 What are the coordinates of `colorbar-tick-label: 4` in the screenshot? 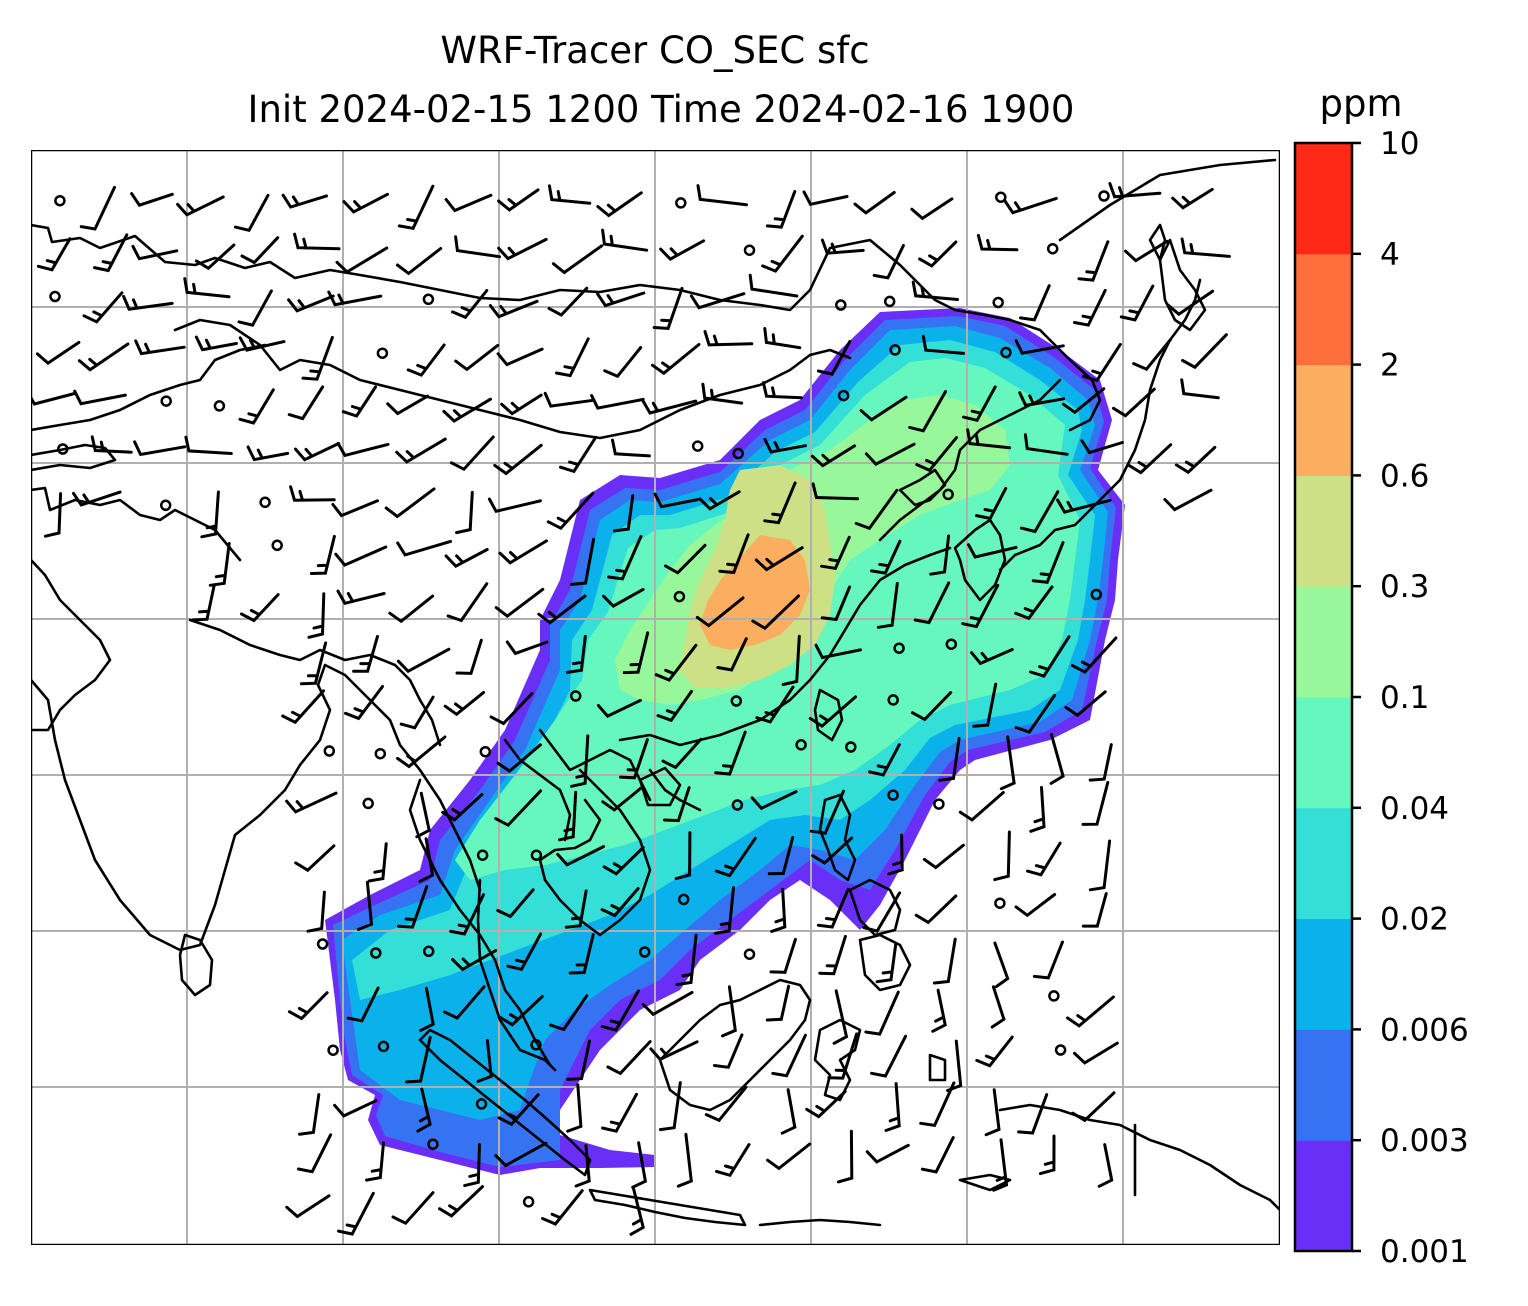 It's located at (1390, 255).